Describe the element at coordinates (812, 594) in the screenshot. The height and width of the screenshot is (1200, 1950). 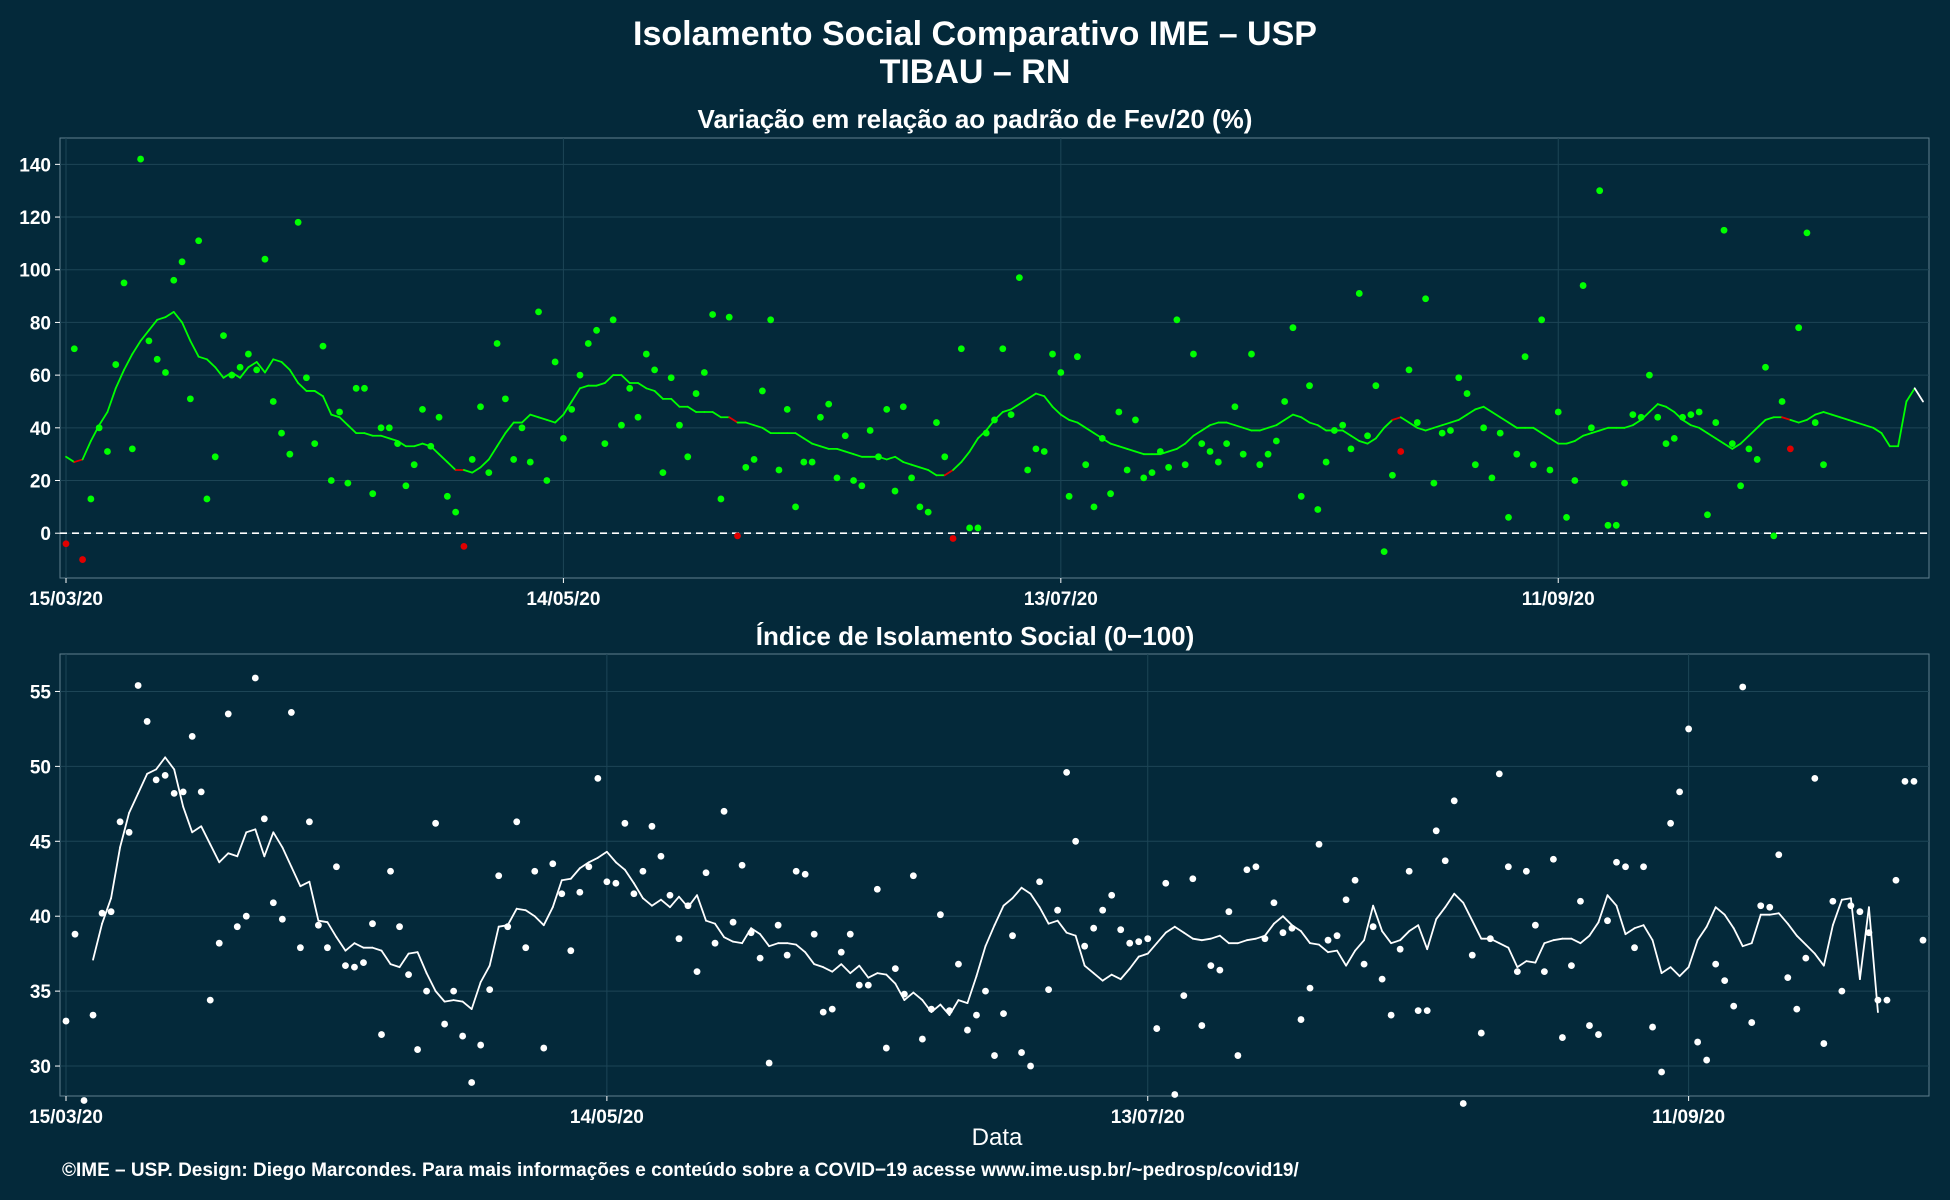
I see `panel1-x-ticks: 15/03/20 14/05/20 13/07/20 11/09/20` at that location.